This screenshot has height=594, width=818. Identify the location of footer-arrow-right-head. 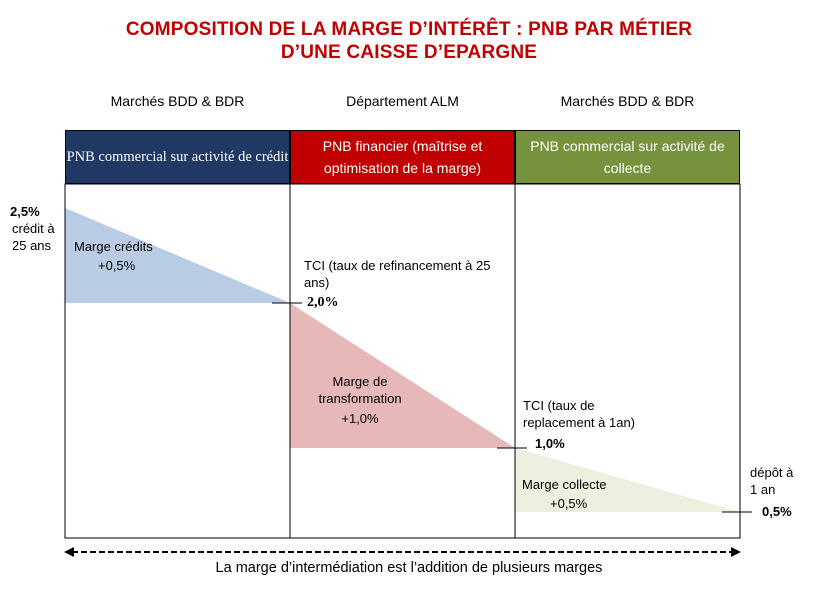
(736, 552).